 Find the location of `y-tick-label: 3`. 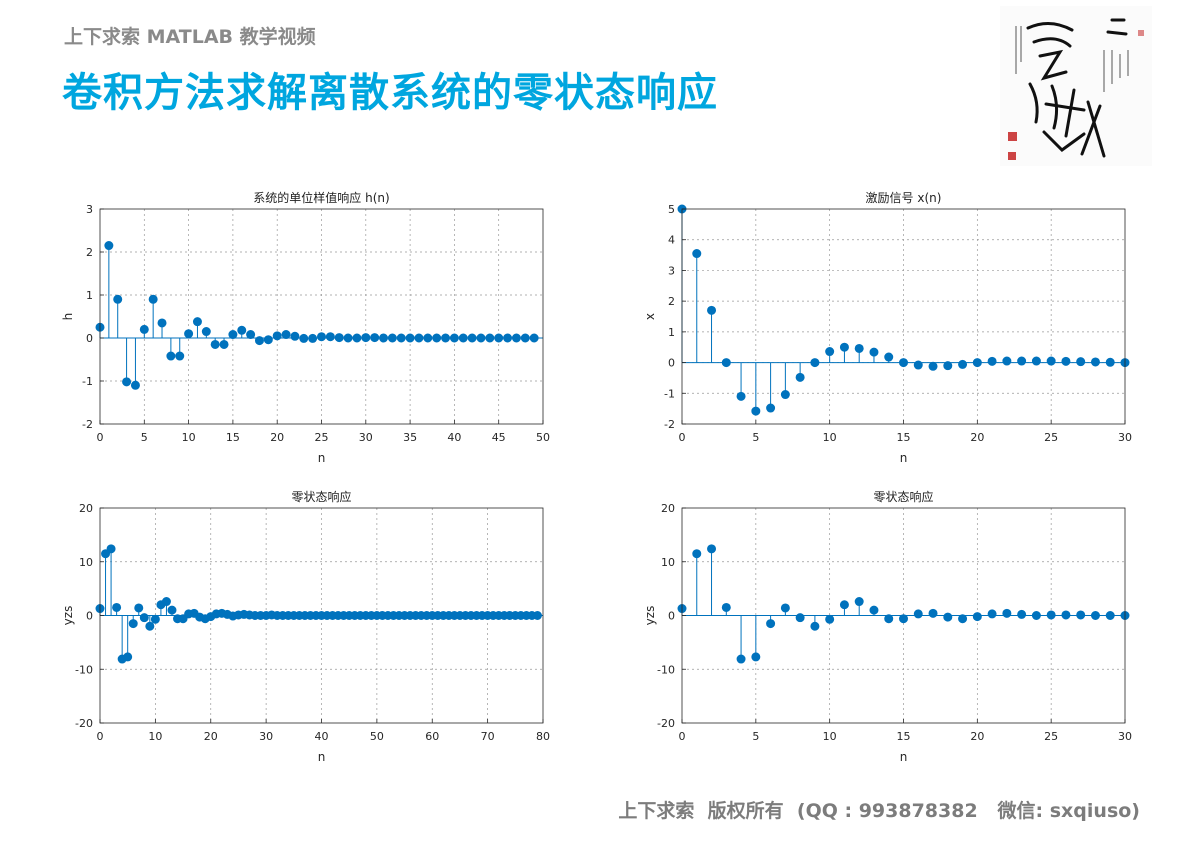

y-tick-label: 3 is located at coordinates (89, 209).